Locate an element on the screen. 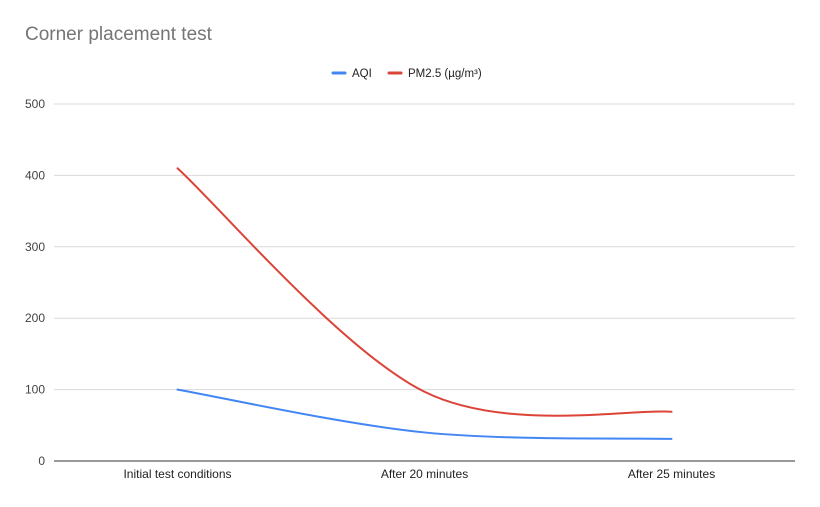  x-tick-label: Initial test conditions is located at coordinates (177, 474).